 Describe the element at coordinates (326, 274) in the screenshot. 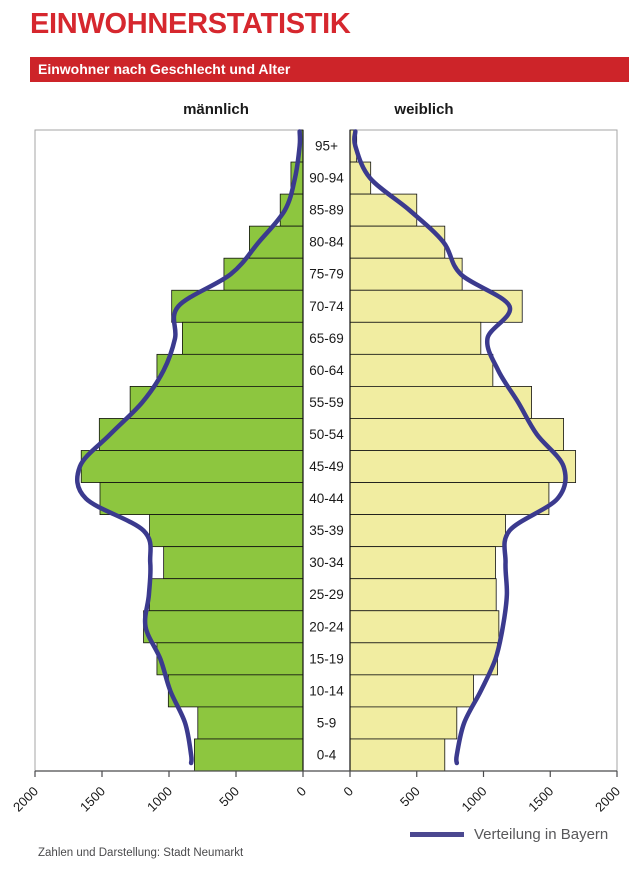

I see `age-label-75-79: 75-79` at that location.